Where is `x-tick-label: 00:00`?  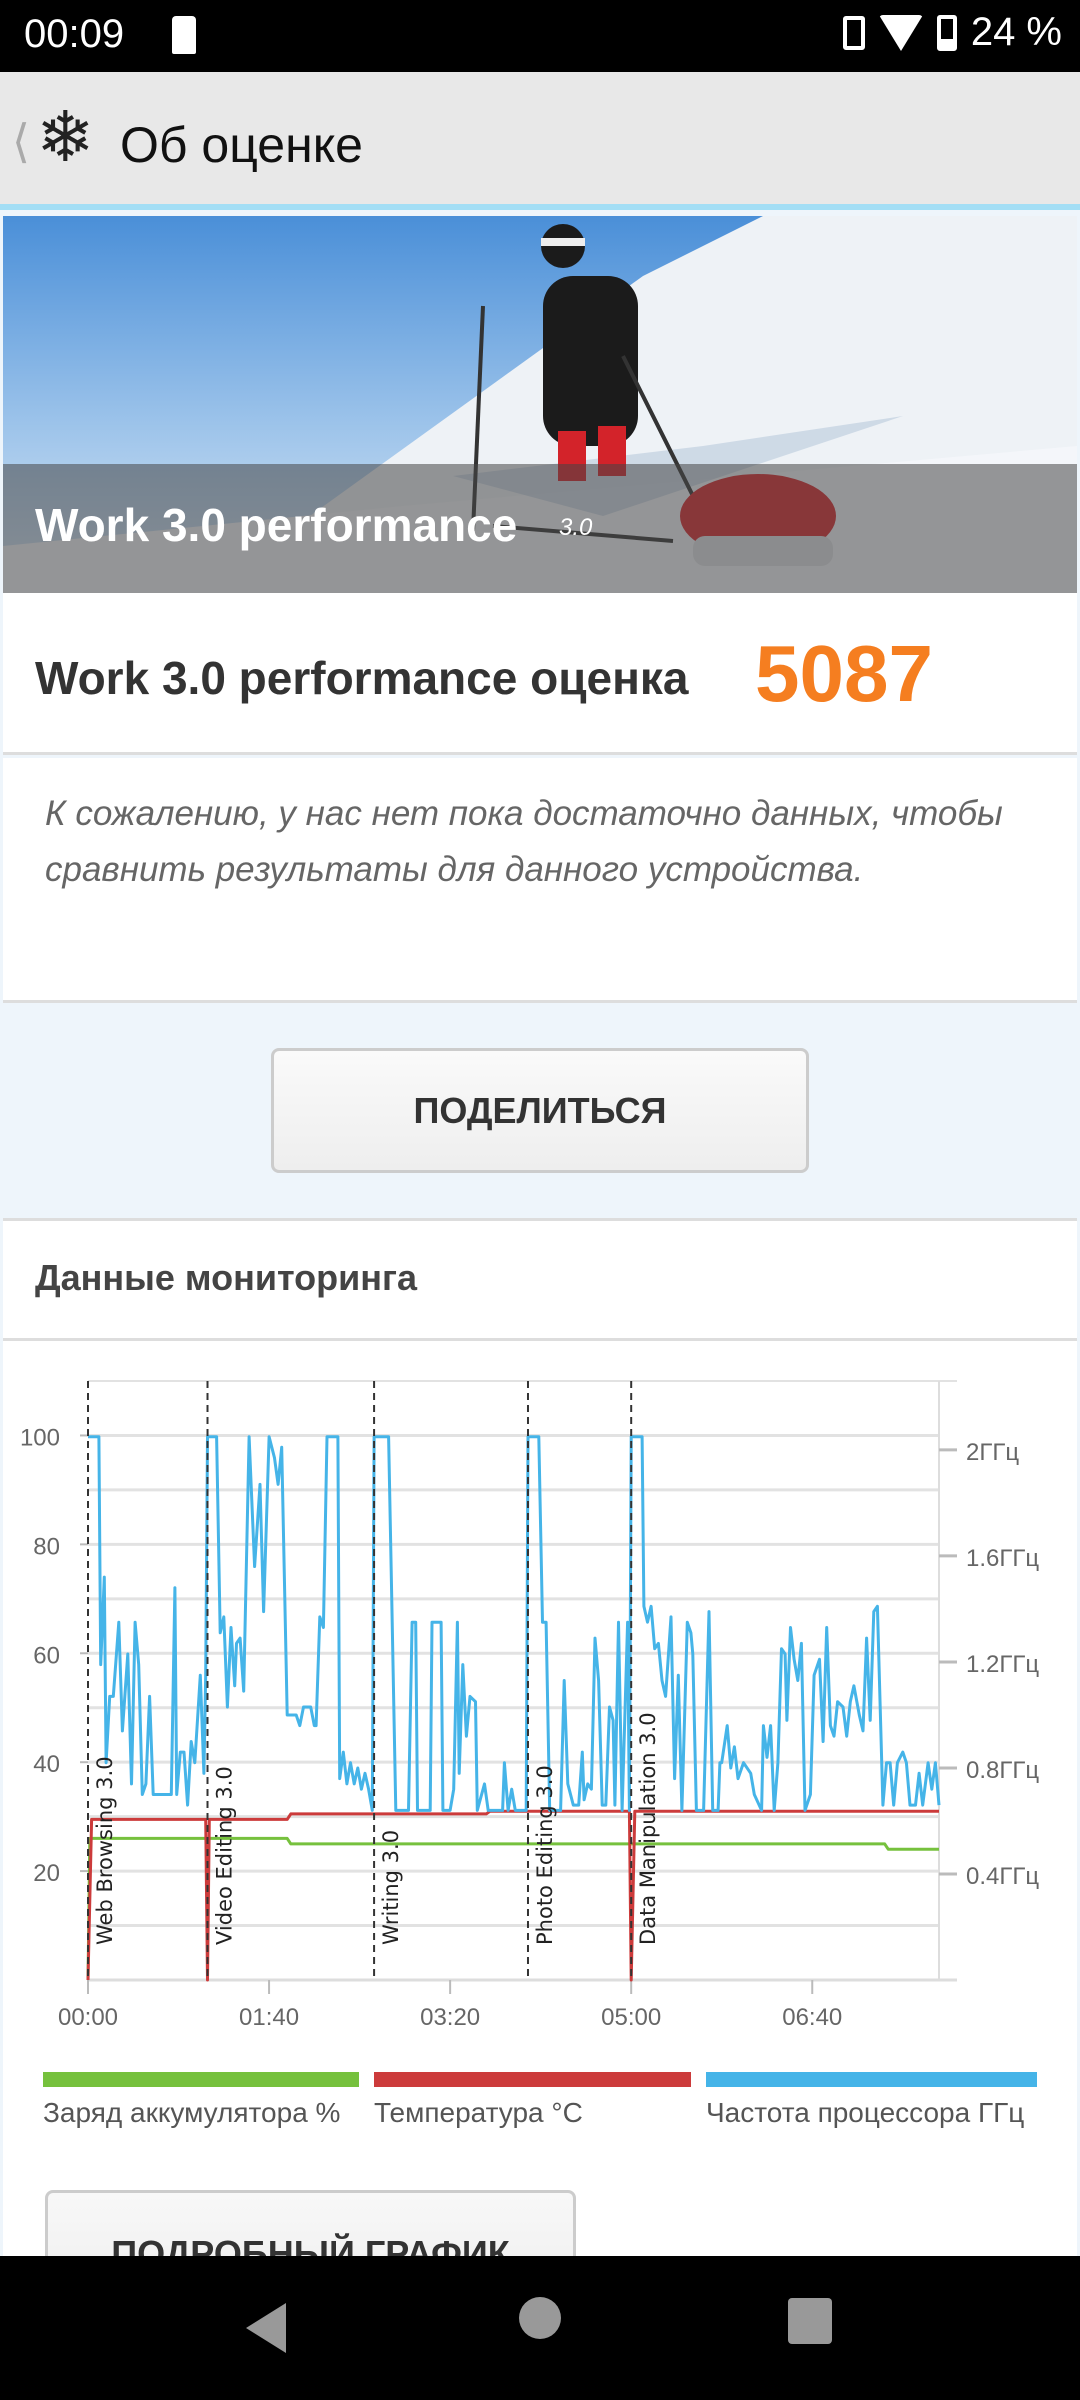 x-tick-label: 00:00 is located at coordinates (88, 2017).